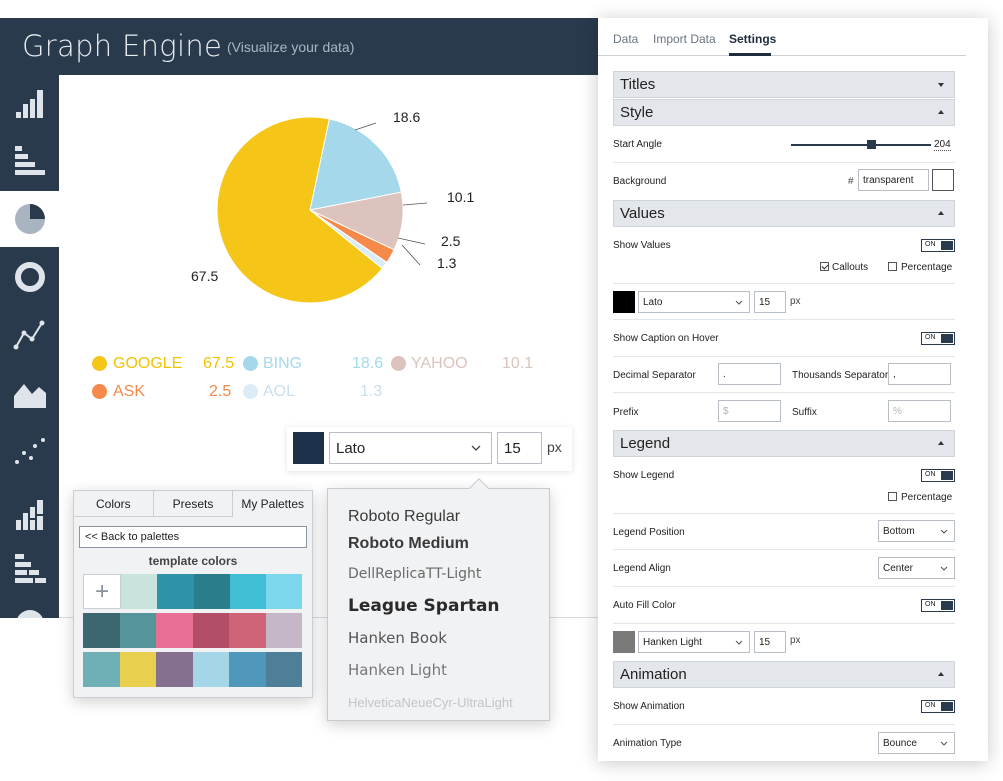 The height and width of the screenshot is (781, 1003). I want to click on add-color-button: +, so click(102, 591).